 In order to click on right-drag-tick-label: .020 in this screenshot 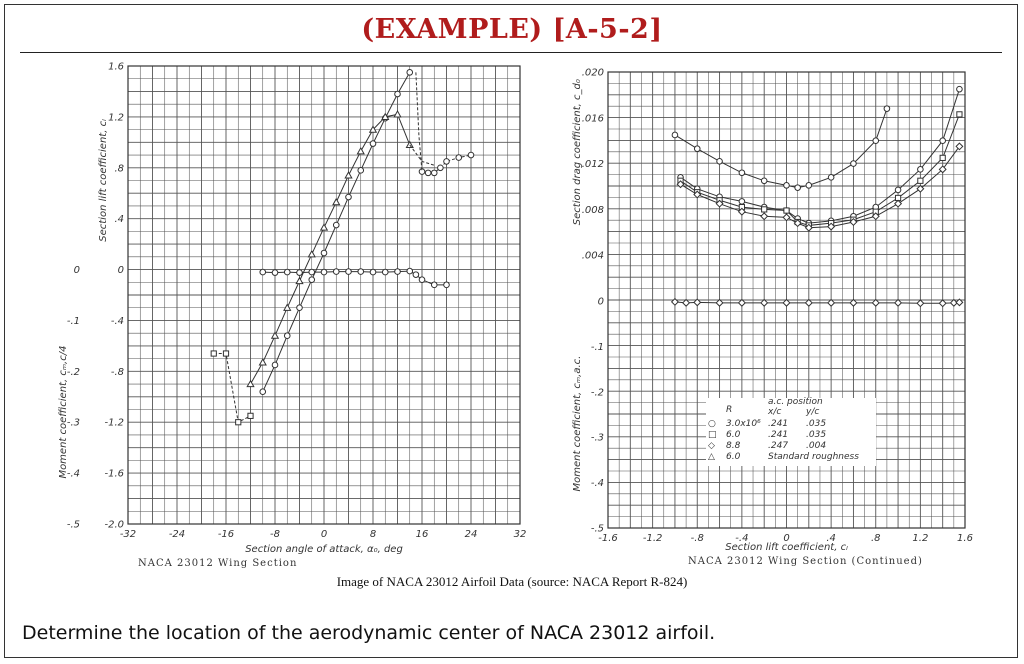, I will do `click(593, 73)`.